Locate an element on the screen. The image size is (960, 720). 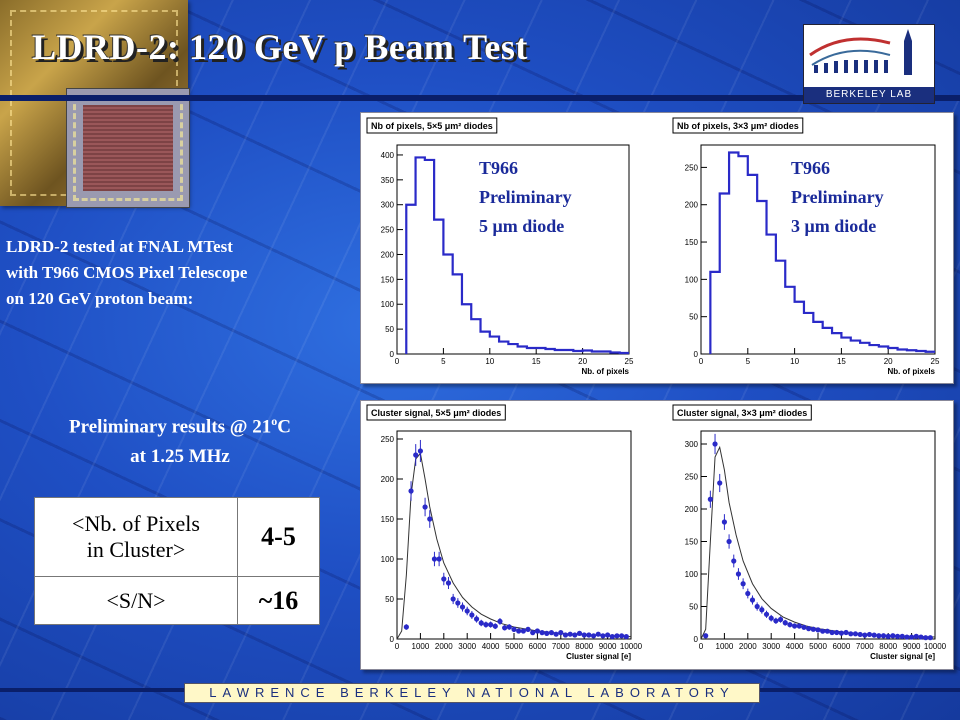
chart-title: Nb of pixels, 3×3 μm² diodes is located at coordinates (738, 126).